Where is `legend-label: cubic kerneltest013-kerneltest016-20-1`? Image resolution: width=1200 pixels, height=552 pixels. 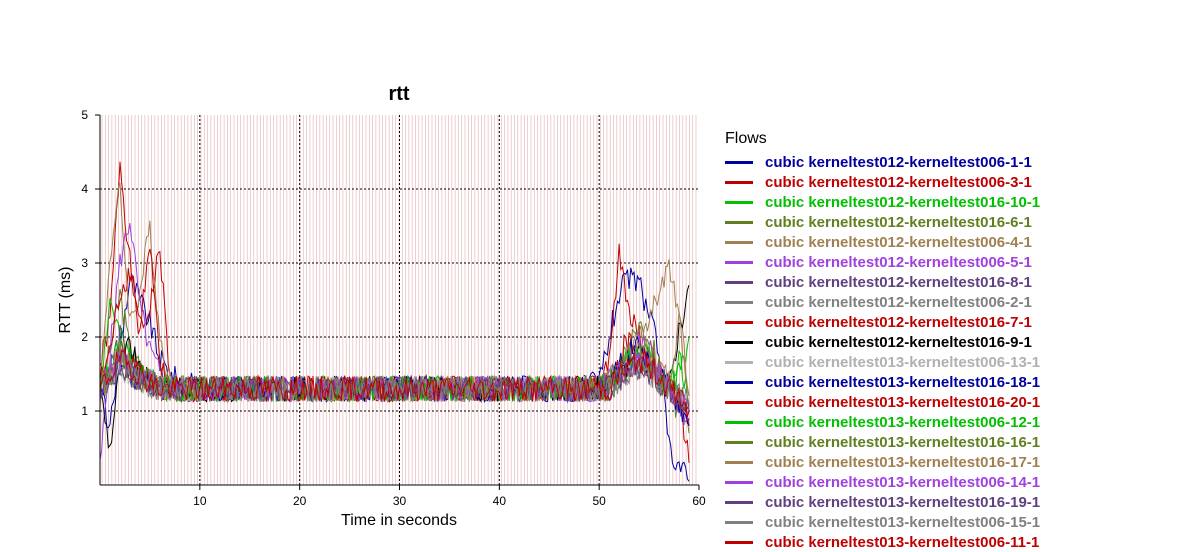 legend-label: cubic kerneltest013-kerneltest016-20-1 is located at coordinates (903, 402).